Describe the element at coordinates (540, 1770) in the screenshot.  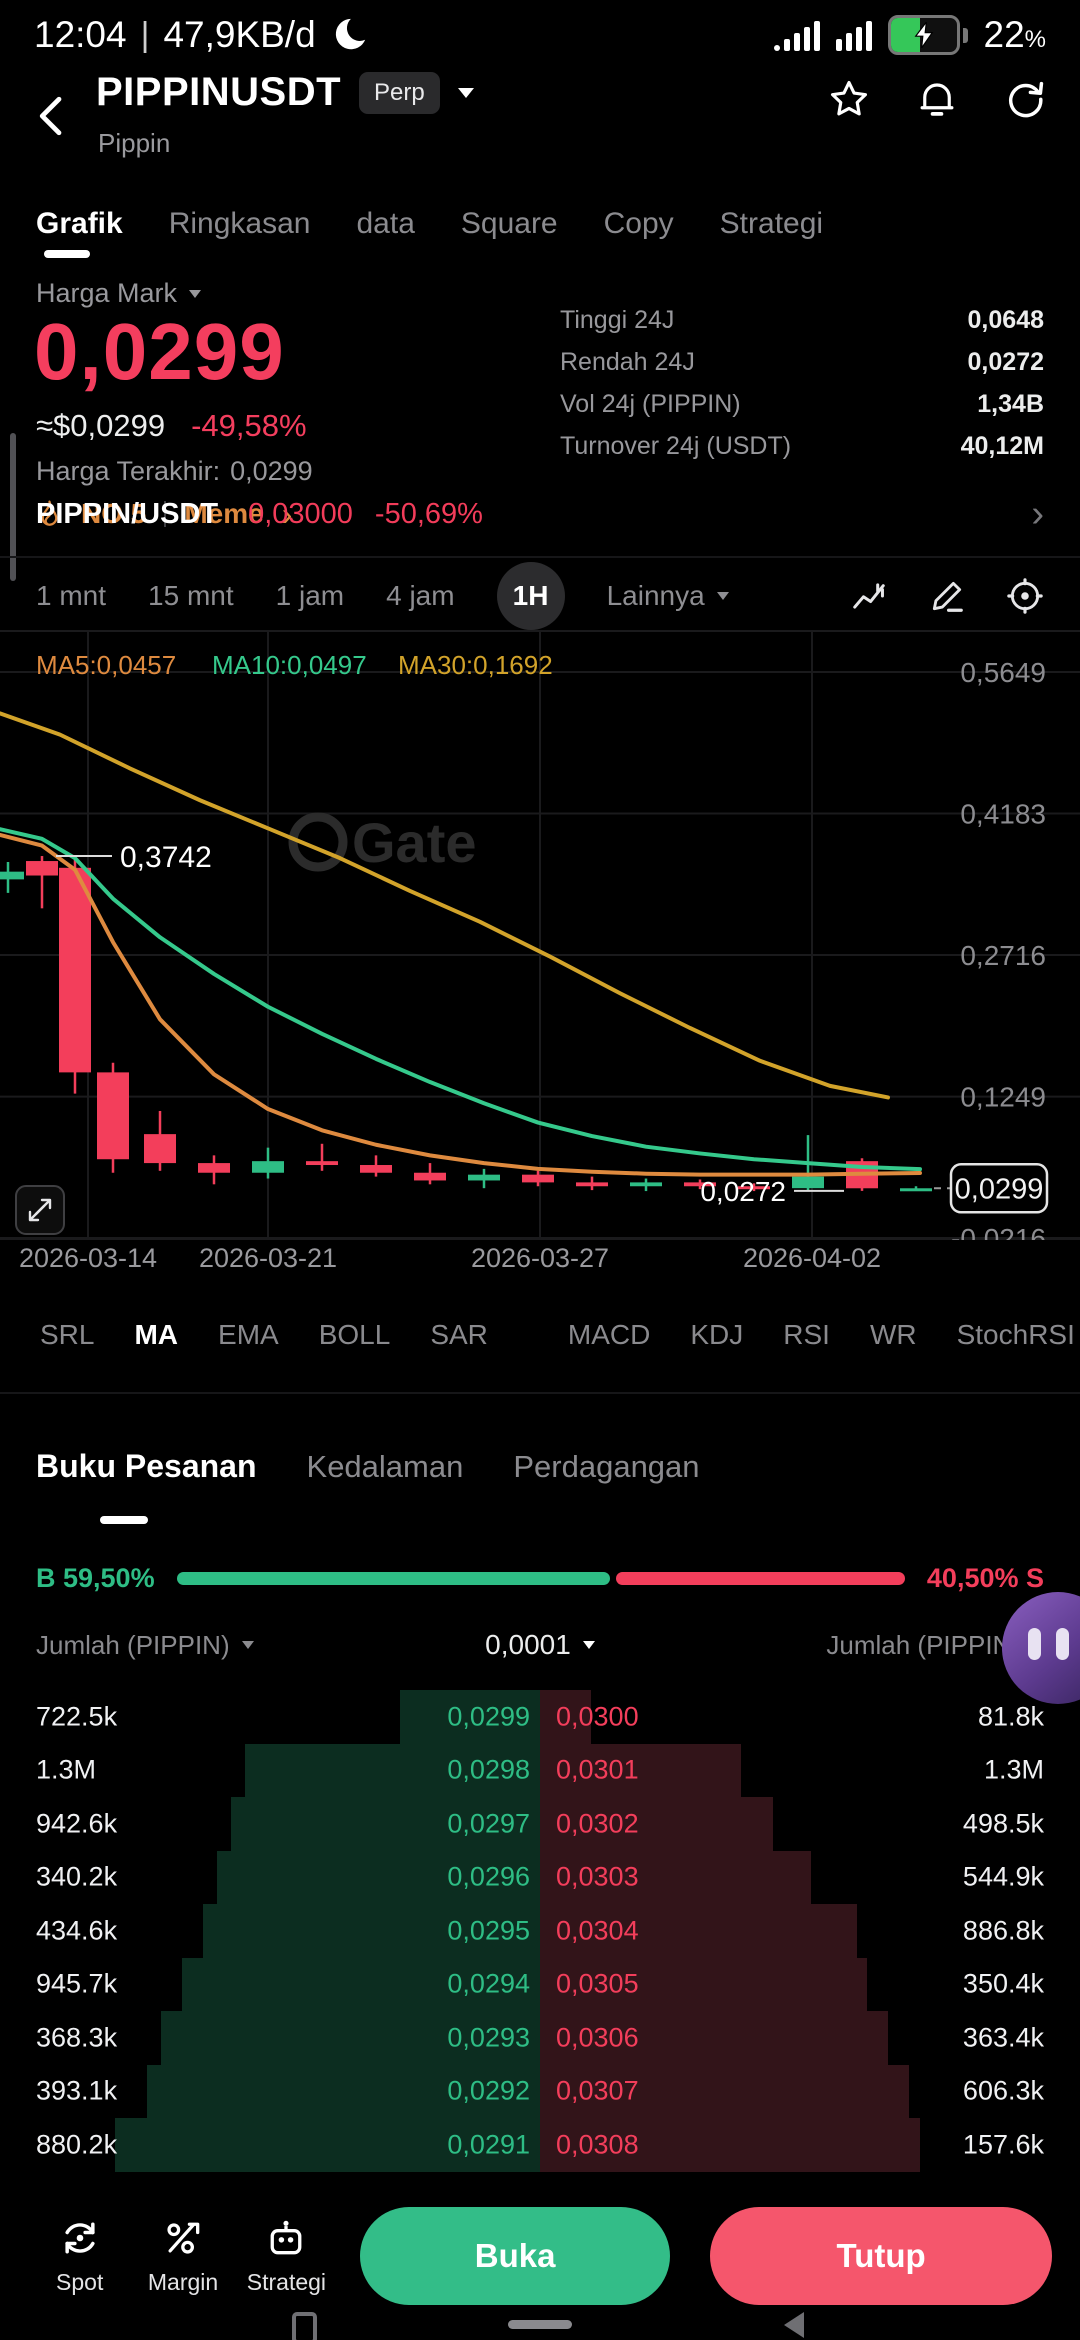
I see `orderbook-row: 1.3M 0,0298 0,0301 1.3M` at that location.